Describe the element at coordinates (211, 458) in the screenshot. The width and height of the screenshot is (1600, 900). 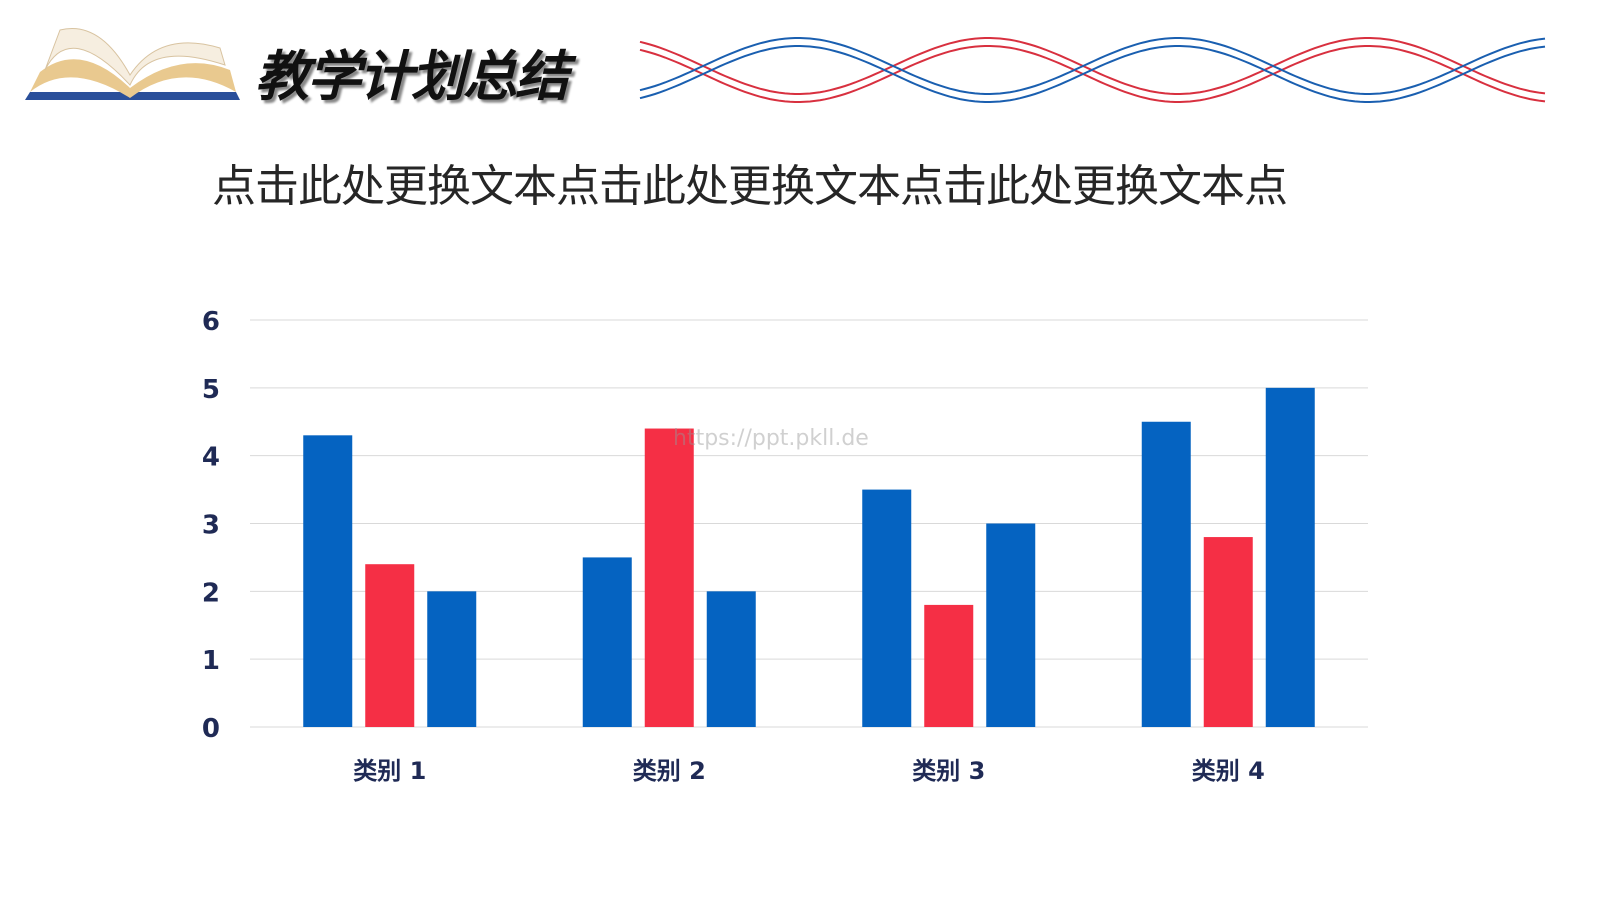
I see `y-tick-label: 4` at that location.